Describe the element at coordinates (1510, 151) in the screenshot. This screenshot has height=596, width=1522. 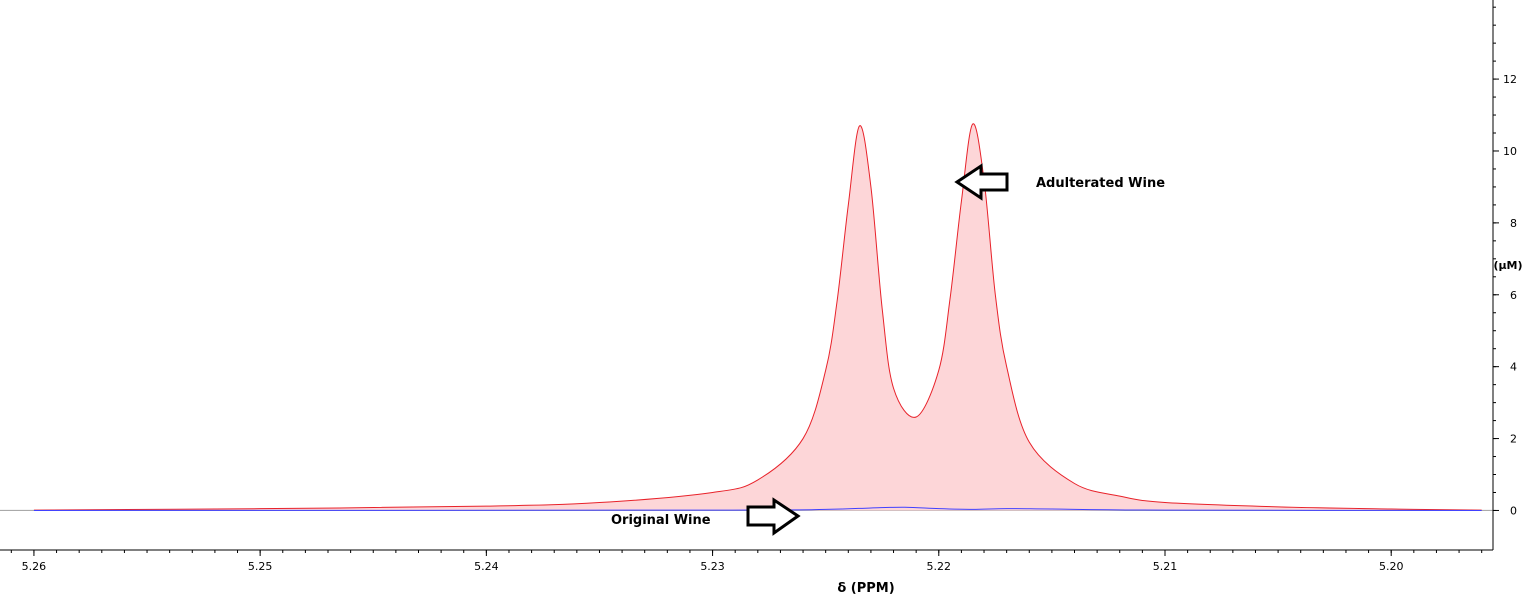
I see `y-tick-label: 10` at that location.